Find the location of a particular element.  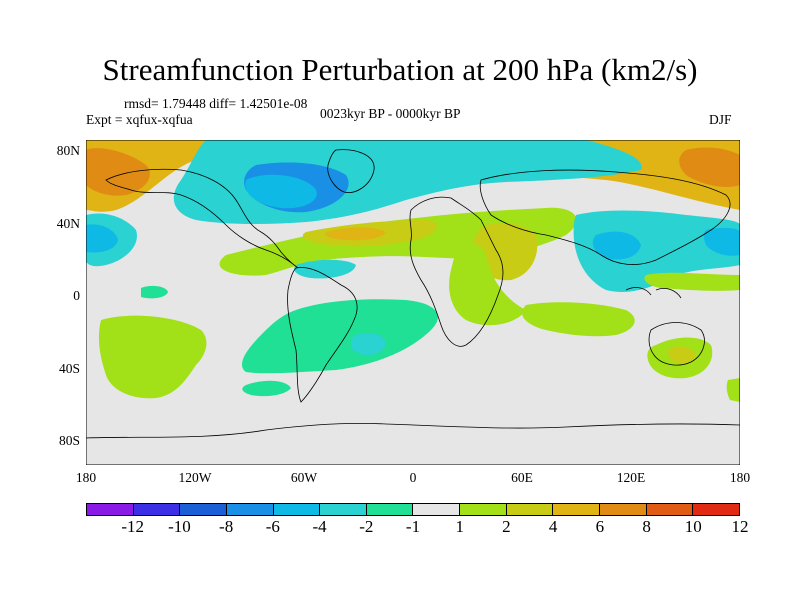

coastline-europe-africa is located at coordinates (456, 271).